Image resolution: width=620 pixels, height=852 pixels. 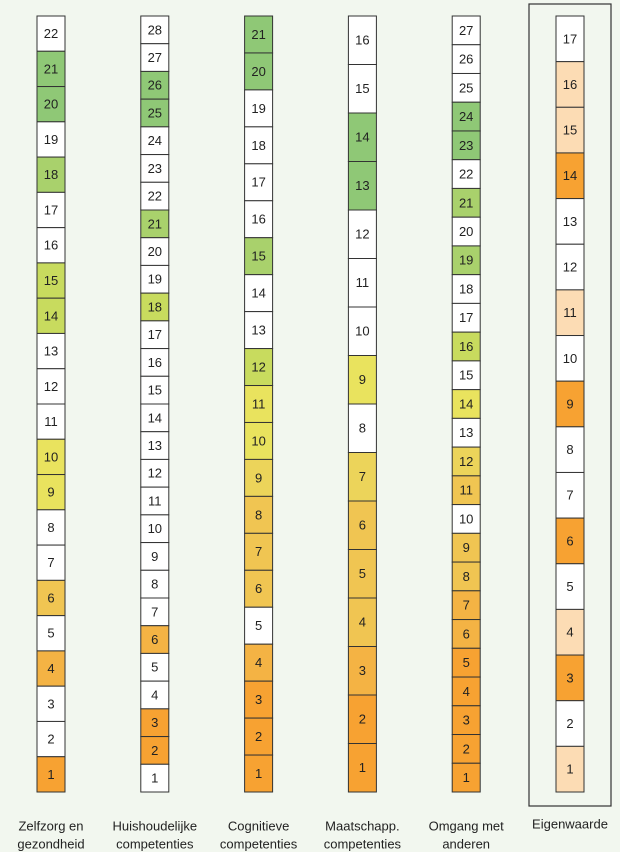 What do you see at coordinates (362, 825) in the screenshot?
I see `column-label: Maatschapp.` at bounding box center [362, 825].